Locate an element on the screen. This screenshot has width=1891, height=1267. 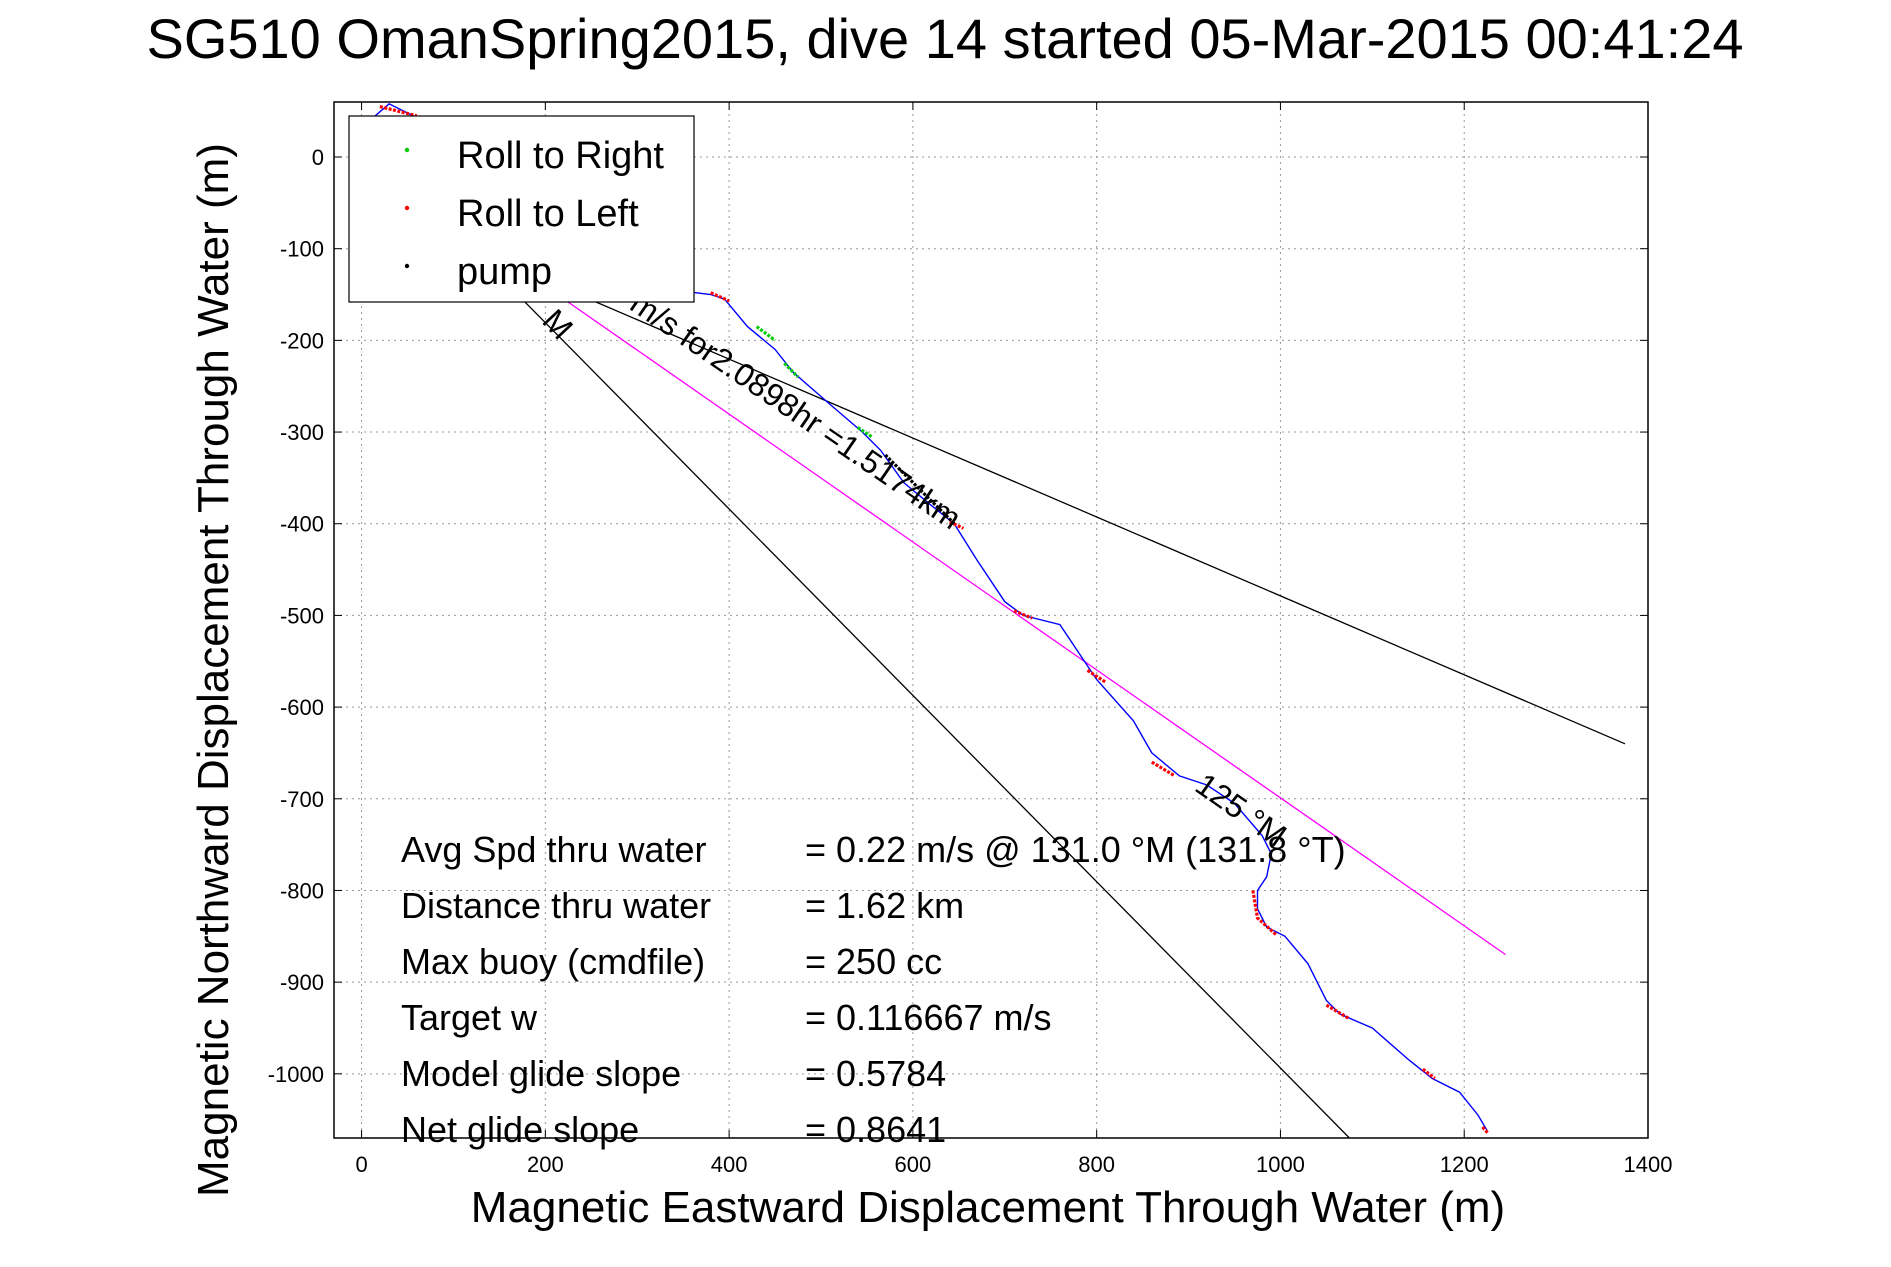
y-tick-label: -700 is located at coordinates (302, 799).